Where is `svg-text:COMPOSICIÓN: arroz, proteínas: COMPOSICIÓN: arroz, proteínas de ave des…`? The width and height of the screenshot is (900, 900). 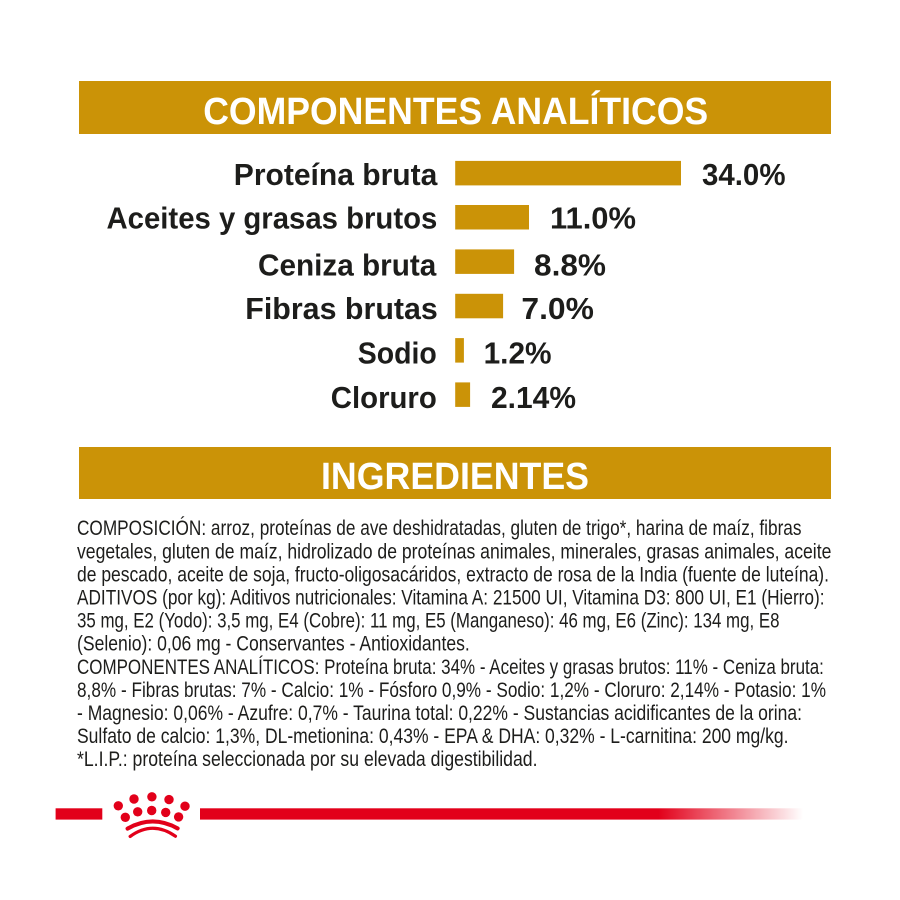
svg-text:COMPOSICIÓN: arroz, proteínas: COMPOSICIÓN: arroz, proteínas de ave des… is located at coordinates (439, 528).